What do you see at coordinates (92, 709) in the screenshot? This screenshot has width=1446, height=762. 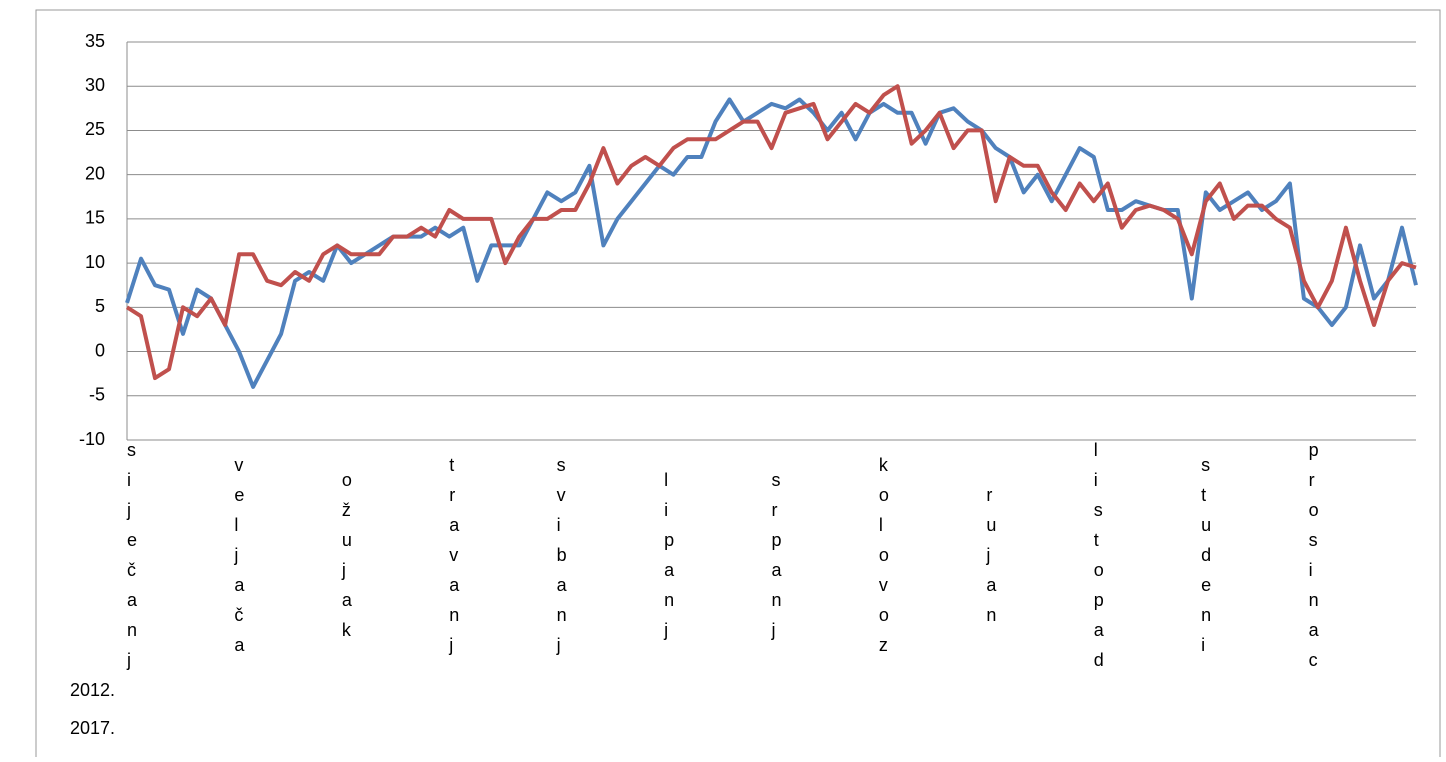 I see `legend: 2012. 2017.` at bounding box center [92, 709].